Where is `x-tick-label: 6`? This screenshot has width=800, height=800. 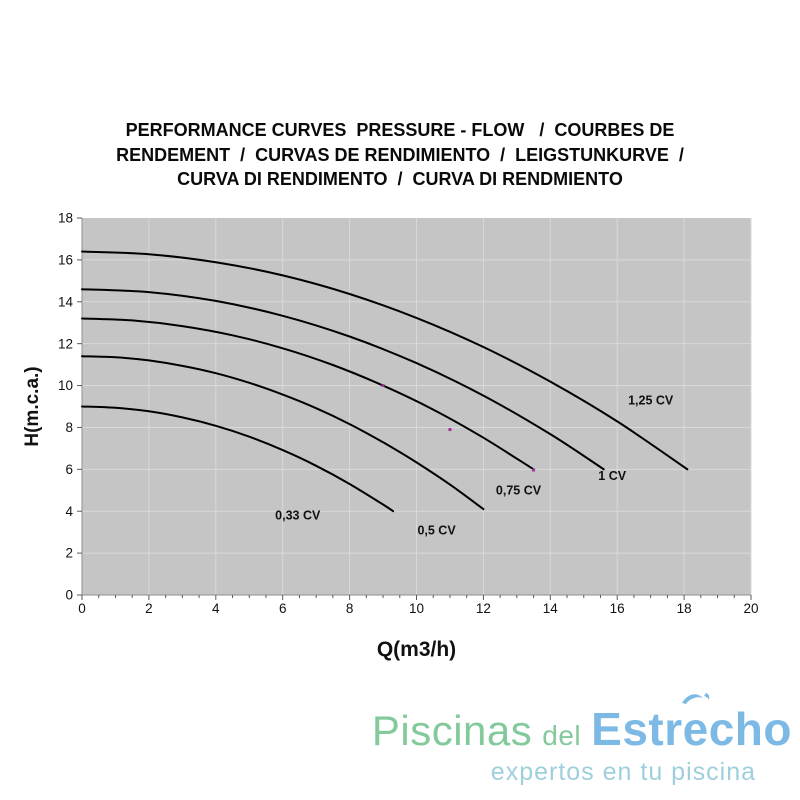
x-tick-label: 6 is located at coordinates (283, 608).